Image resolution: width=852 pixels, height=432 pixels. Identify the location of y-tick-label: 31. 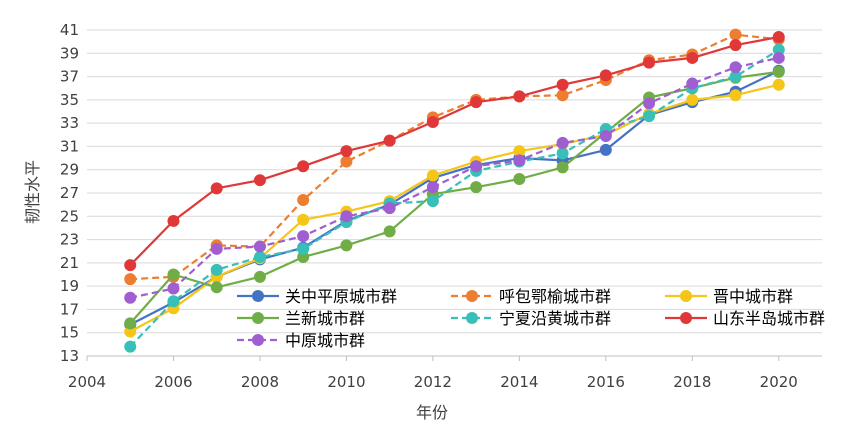
(69, 146).